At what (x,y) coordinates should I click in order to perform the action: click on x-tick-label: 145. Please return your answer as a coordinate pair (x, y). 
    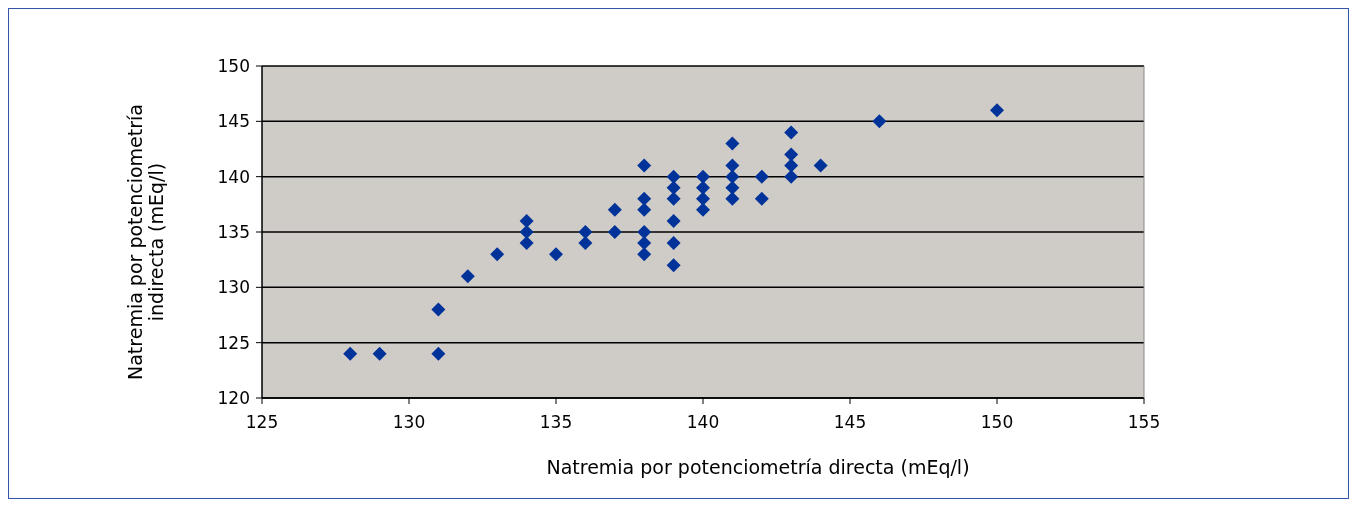
    Looking at the image, I should click on (850, 422).